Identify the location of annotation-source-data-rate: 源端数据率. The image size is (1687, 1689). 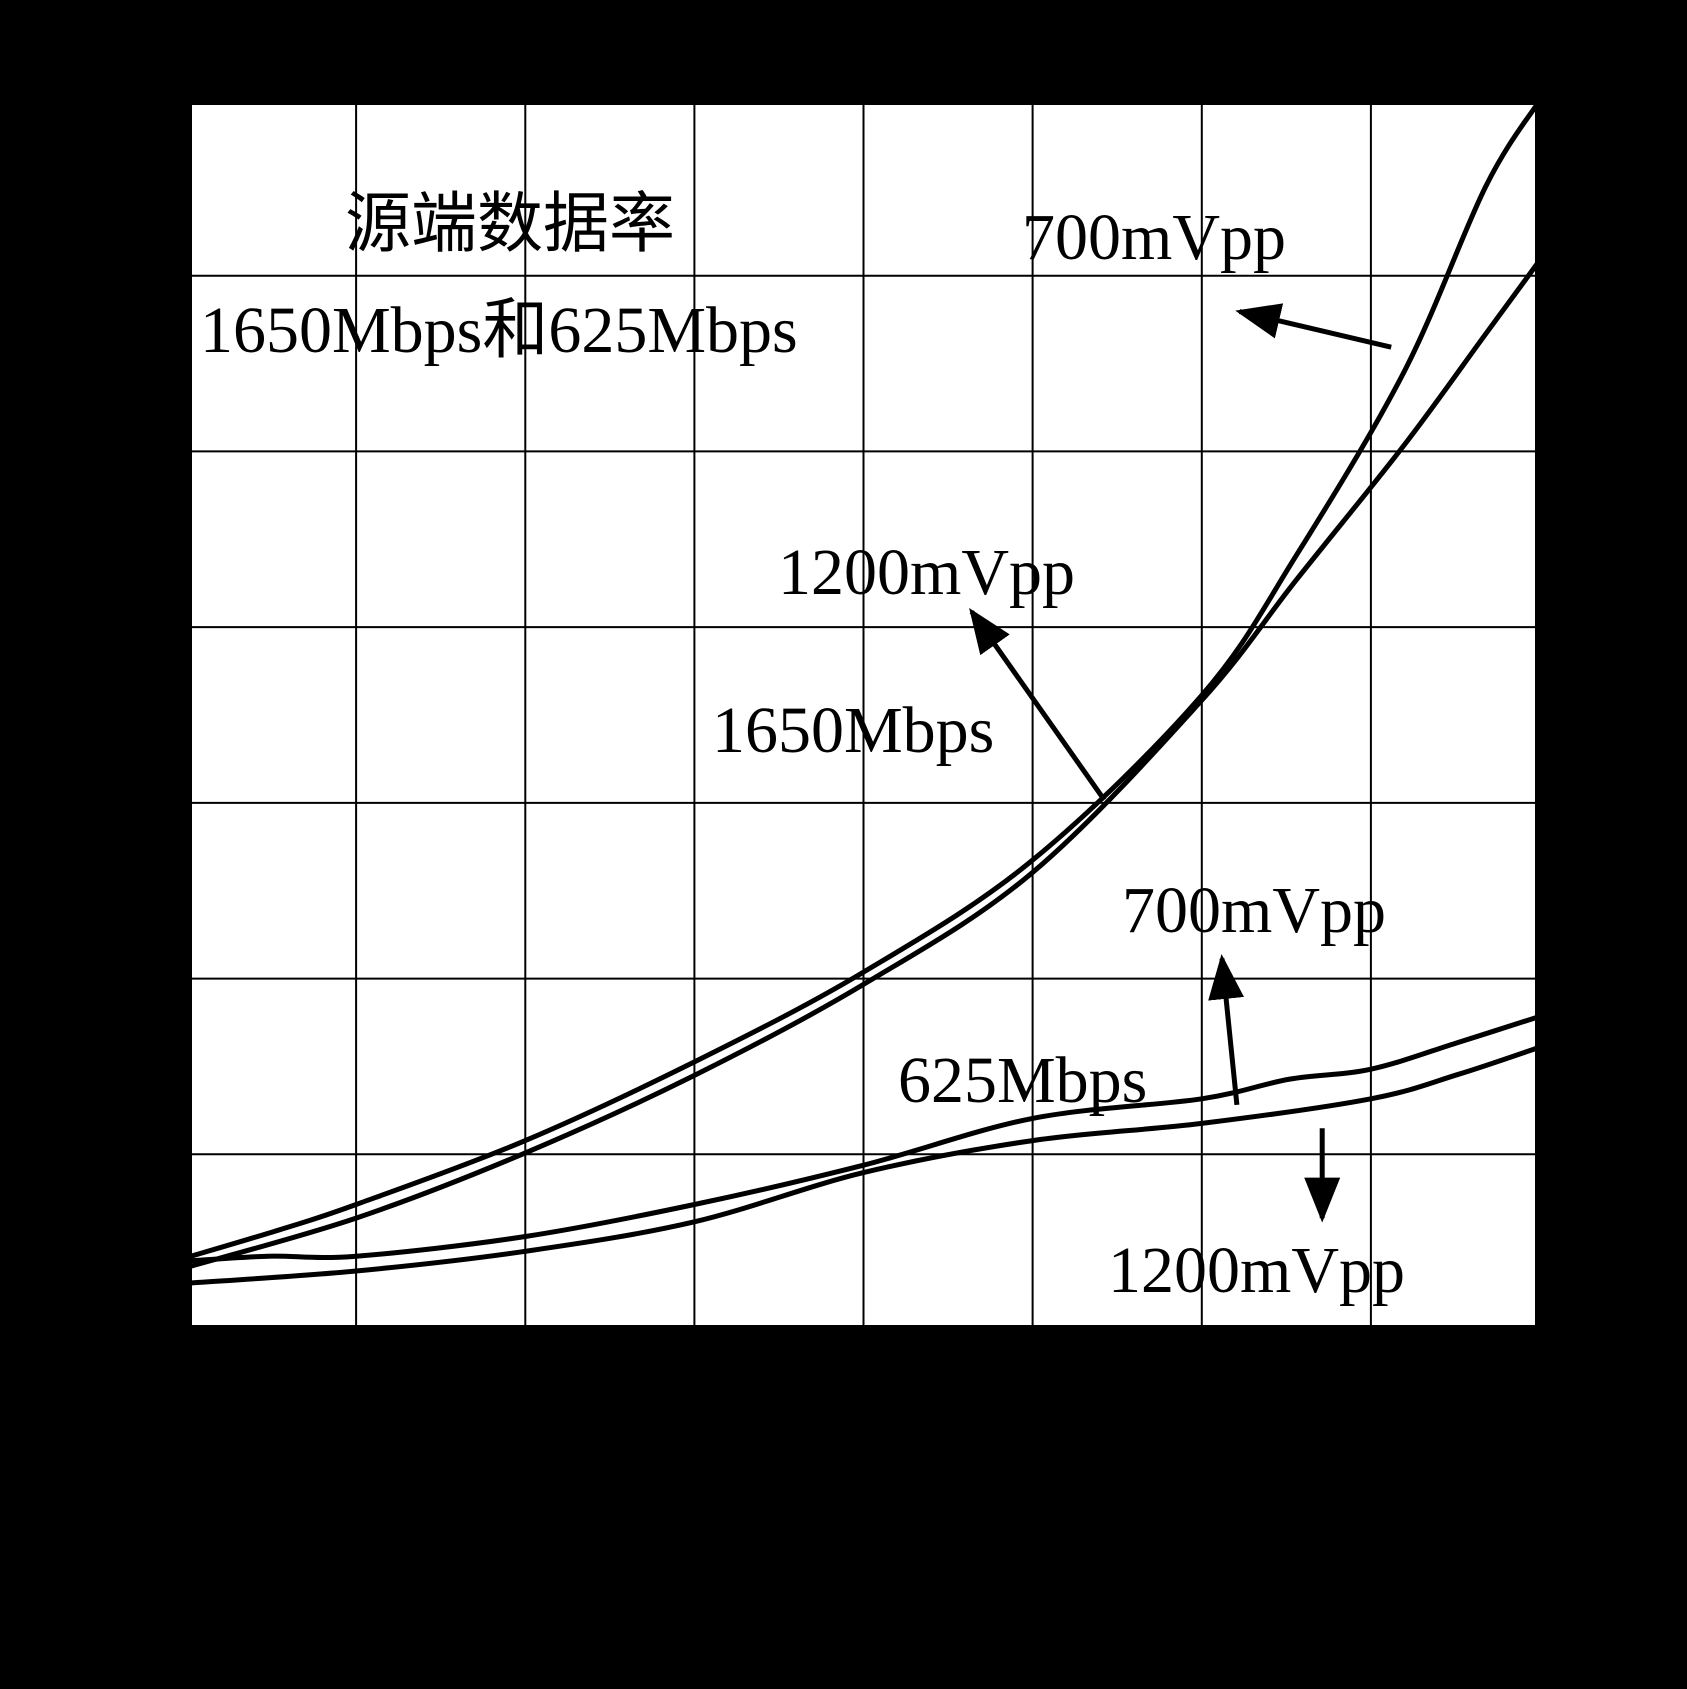
(510, 224).